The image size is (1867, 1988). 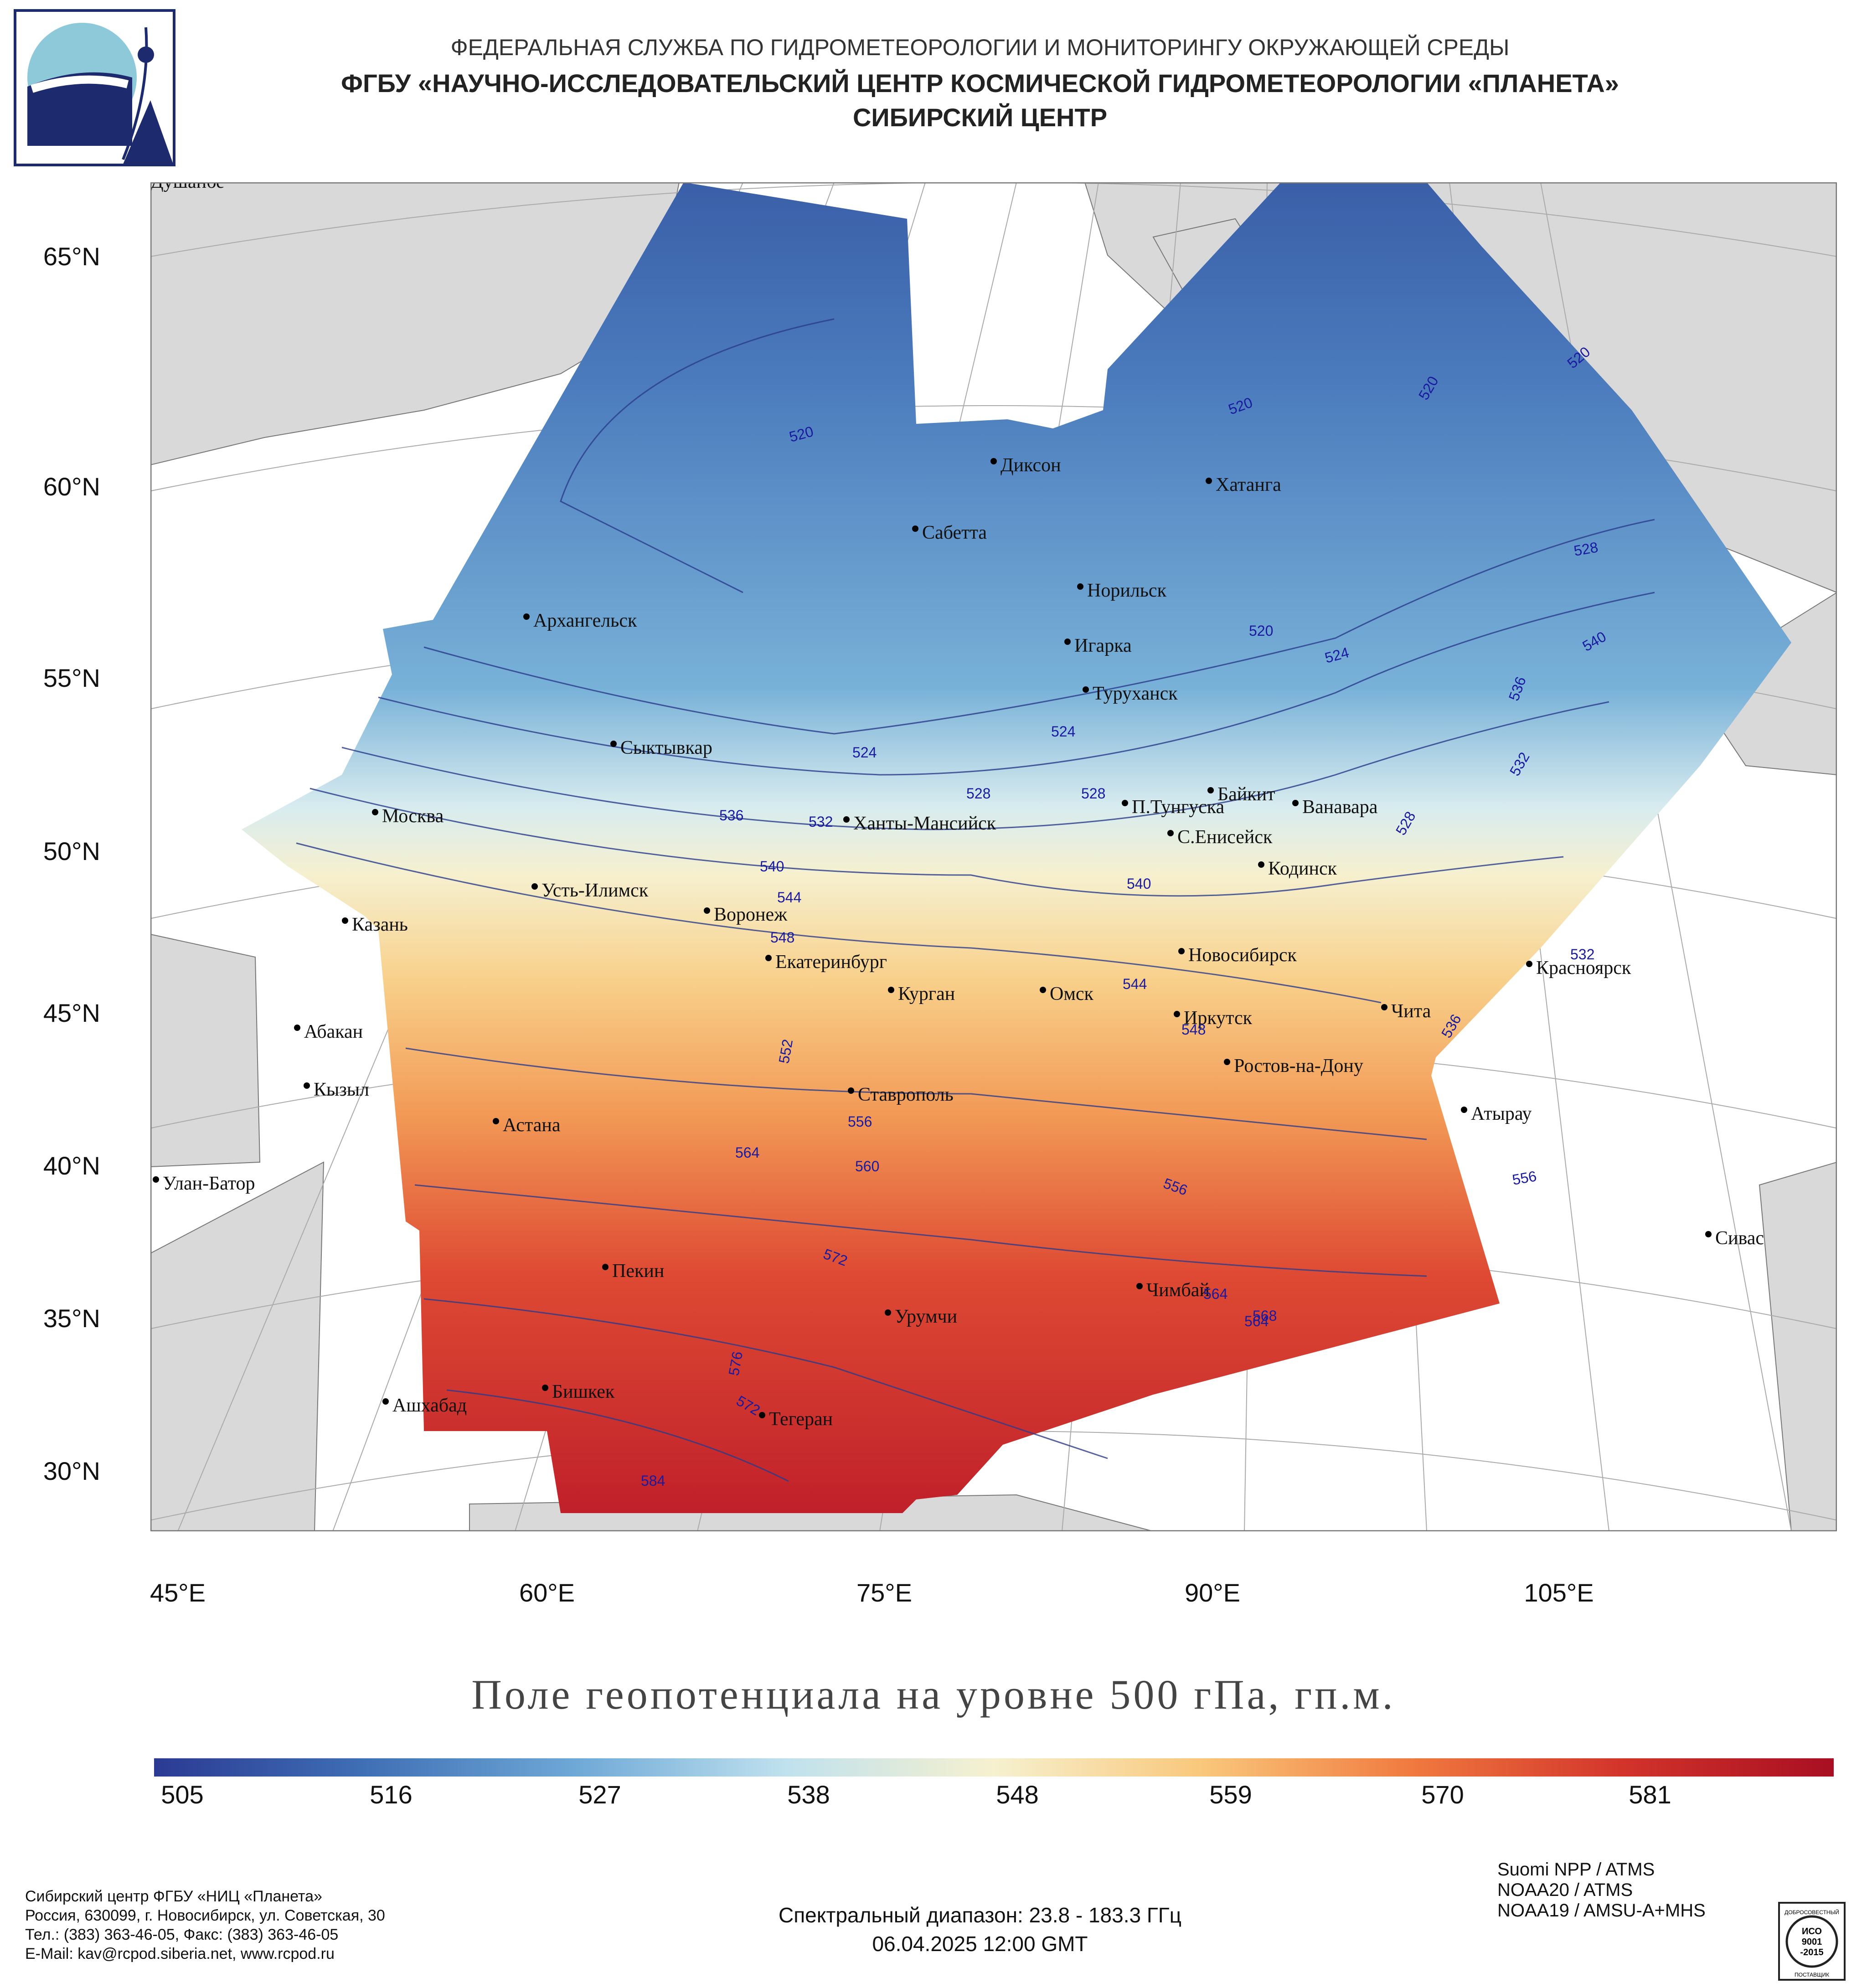 What do you see at coordinates (341, 1089) in the screenshot?
I see `city-label: Кызыл` at bounding box center [341, 1089].